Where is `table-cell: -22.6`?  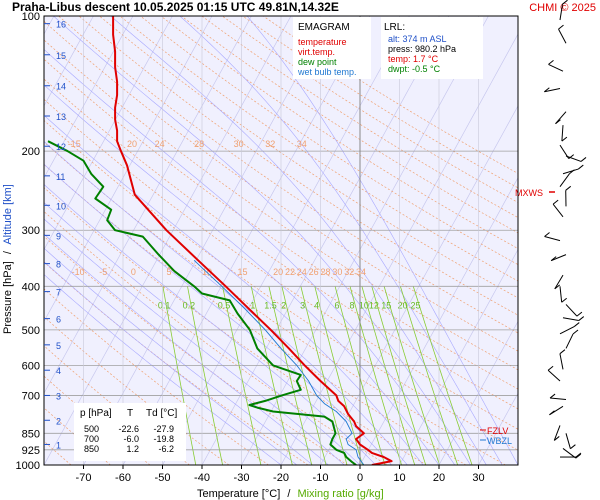 table-cell: -22.6 is located at coordinates (128, 429).